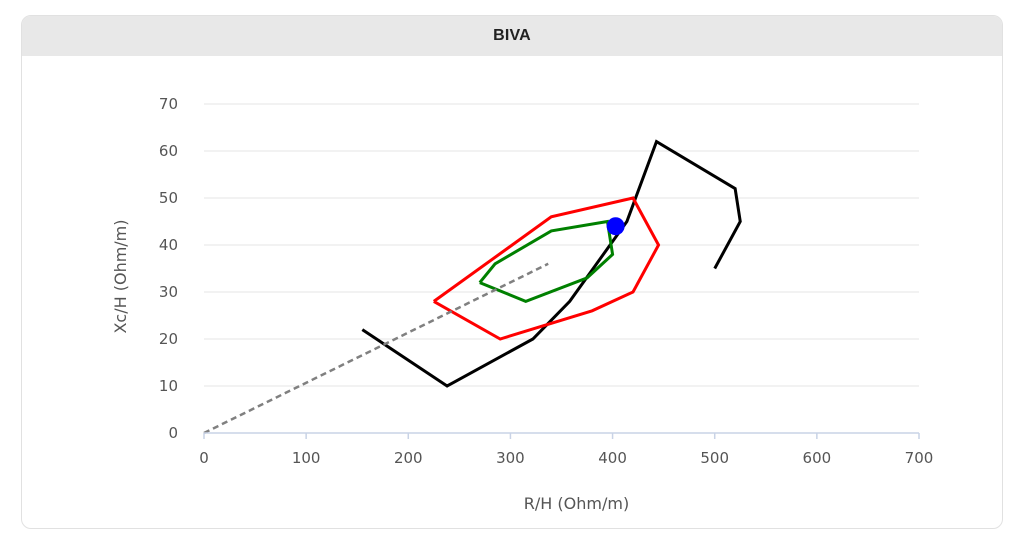 This screenshot has width=1024, height=546. I want to click on panel-header: BIVA, so click(512, 36).